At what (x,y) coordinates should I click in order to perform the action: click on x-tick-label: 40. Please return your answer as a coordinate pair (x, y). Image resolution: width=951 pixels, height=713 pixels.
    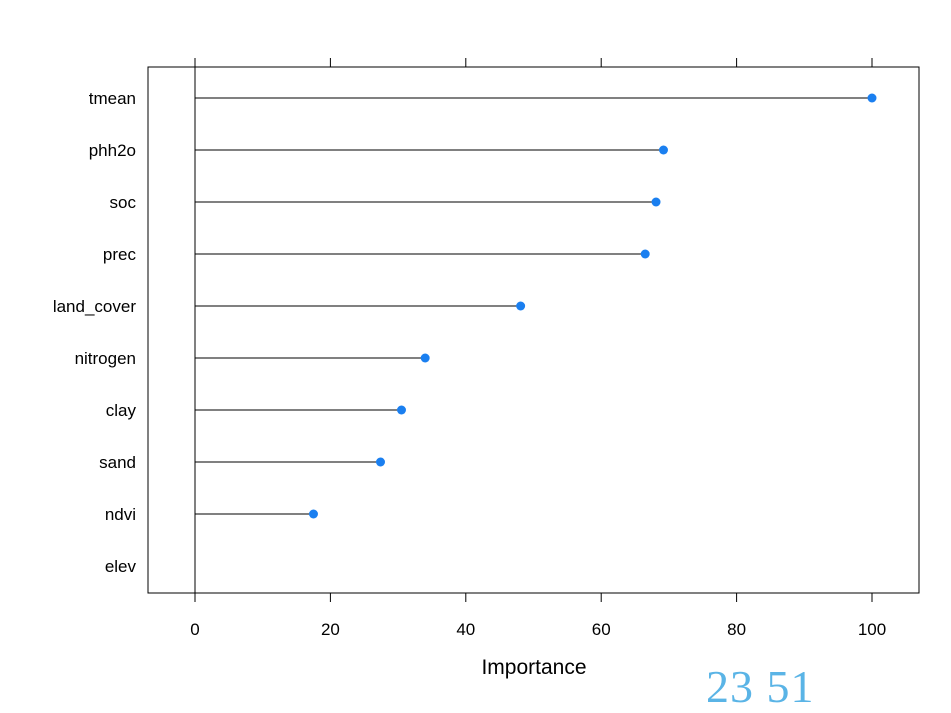
    Looking at the image, I should click on (465, 629).